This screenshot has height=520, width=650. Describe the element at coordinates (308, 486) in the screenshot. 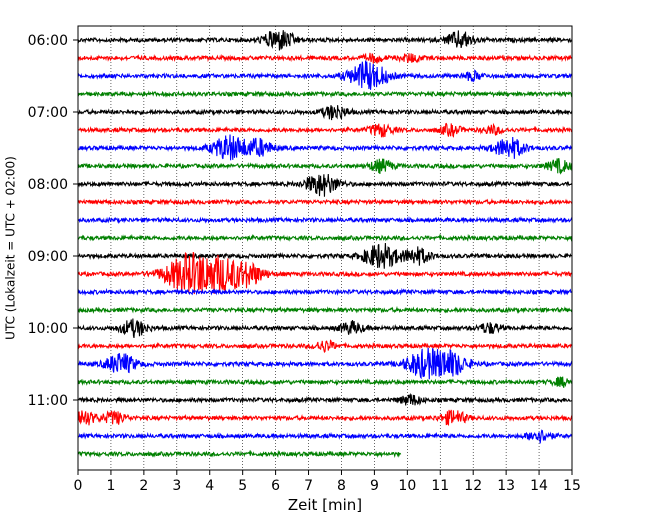

I see `x-tick-label: 7` at that location.